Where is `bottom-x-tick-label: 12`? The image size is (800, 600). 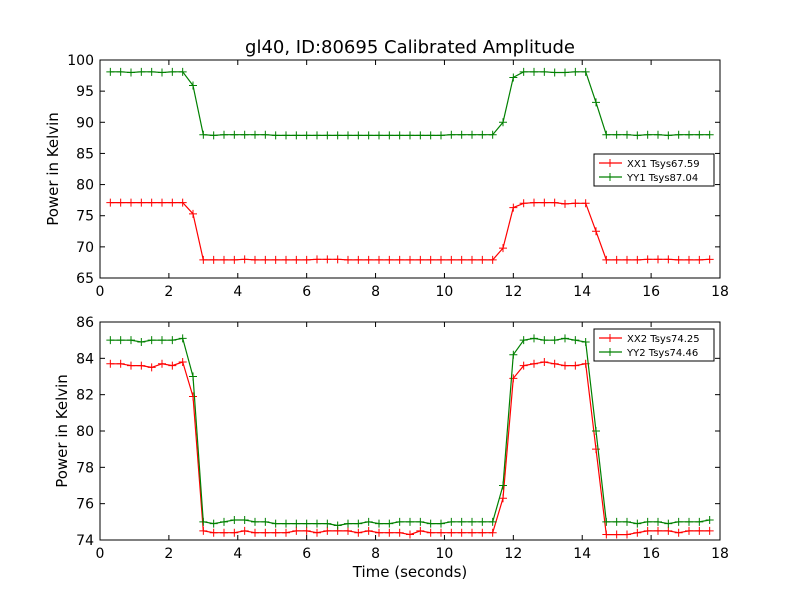 bottom-x-tick-label: 12 is located at coordinates (513, 554).